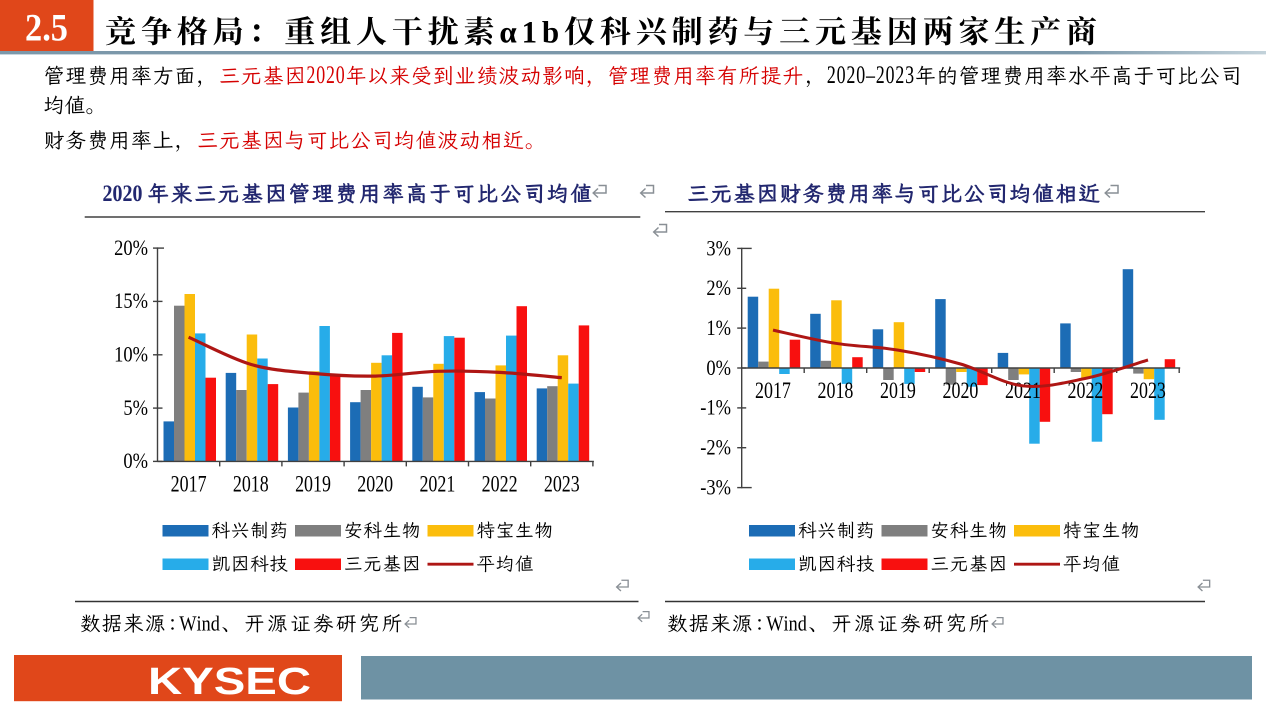  Describe the element at coordinates (718, 249) in the screenshot. I see `svg-text: 3%` at that location.